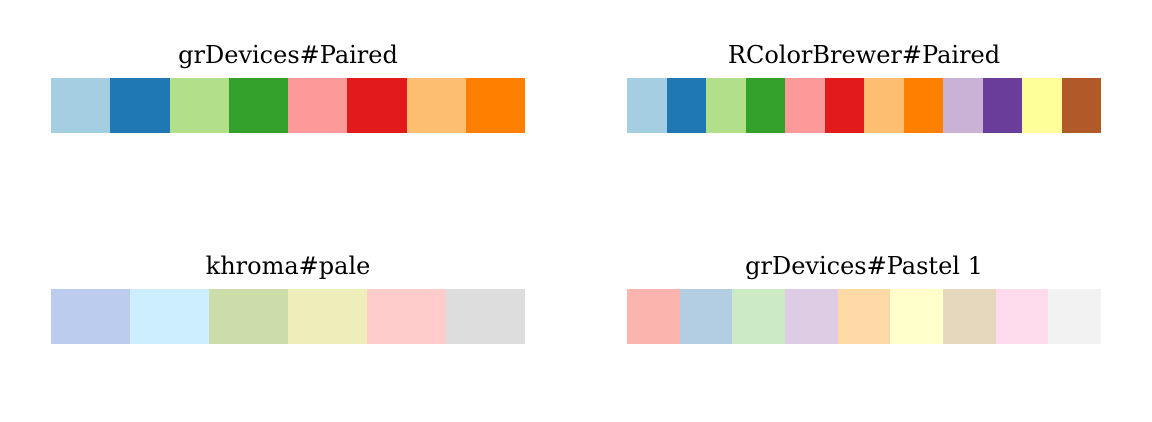 Image resolution: width=1152 pixels, height=422 pixels. I want to click on palette-panel-khroma-pale: khroma#pale, so click(288, 297).